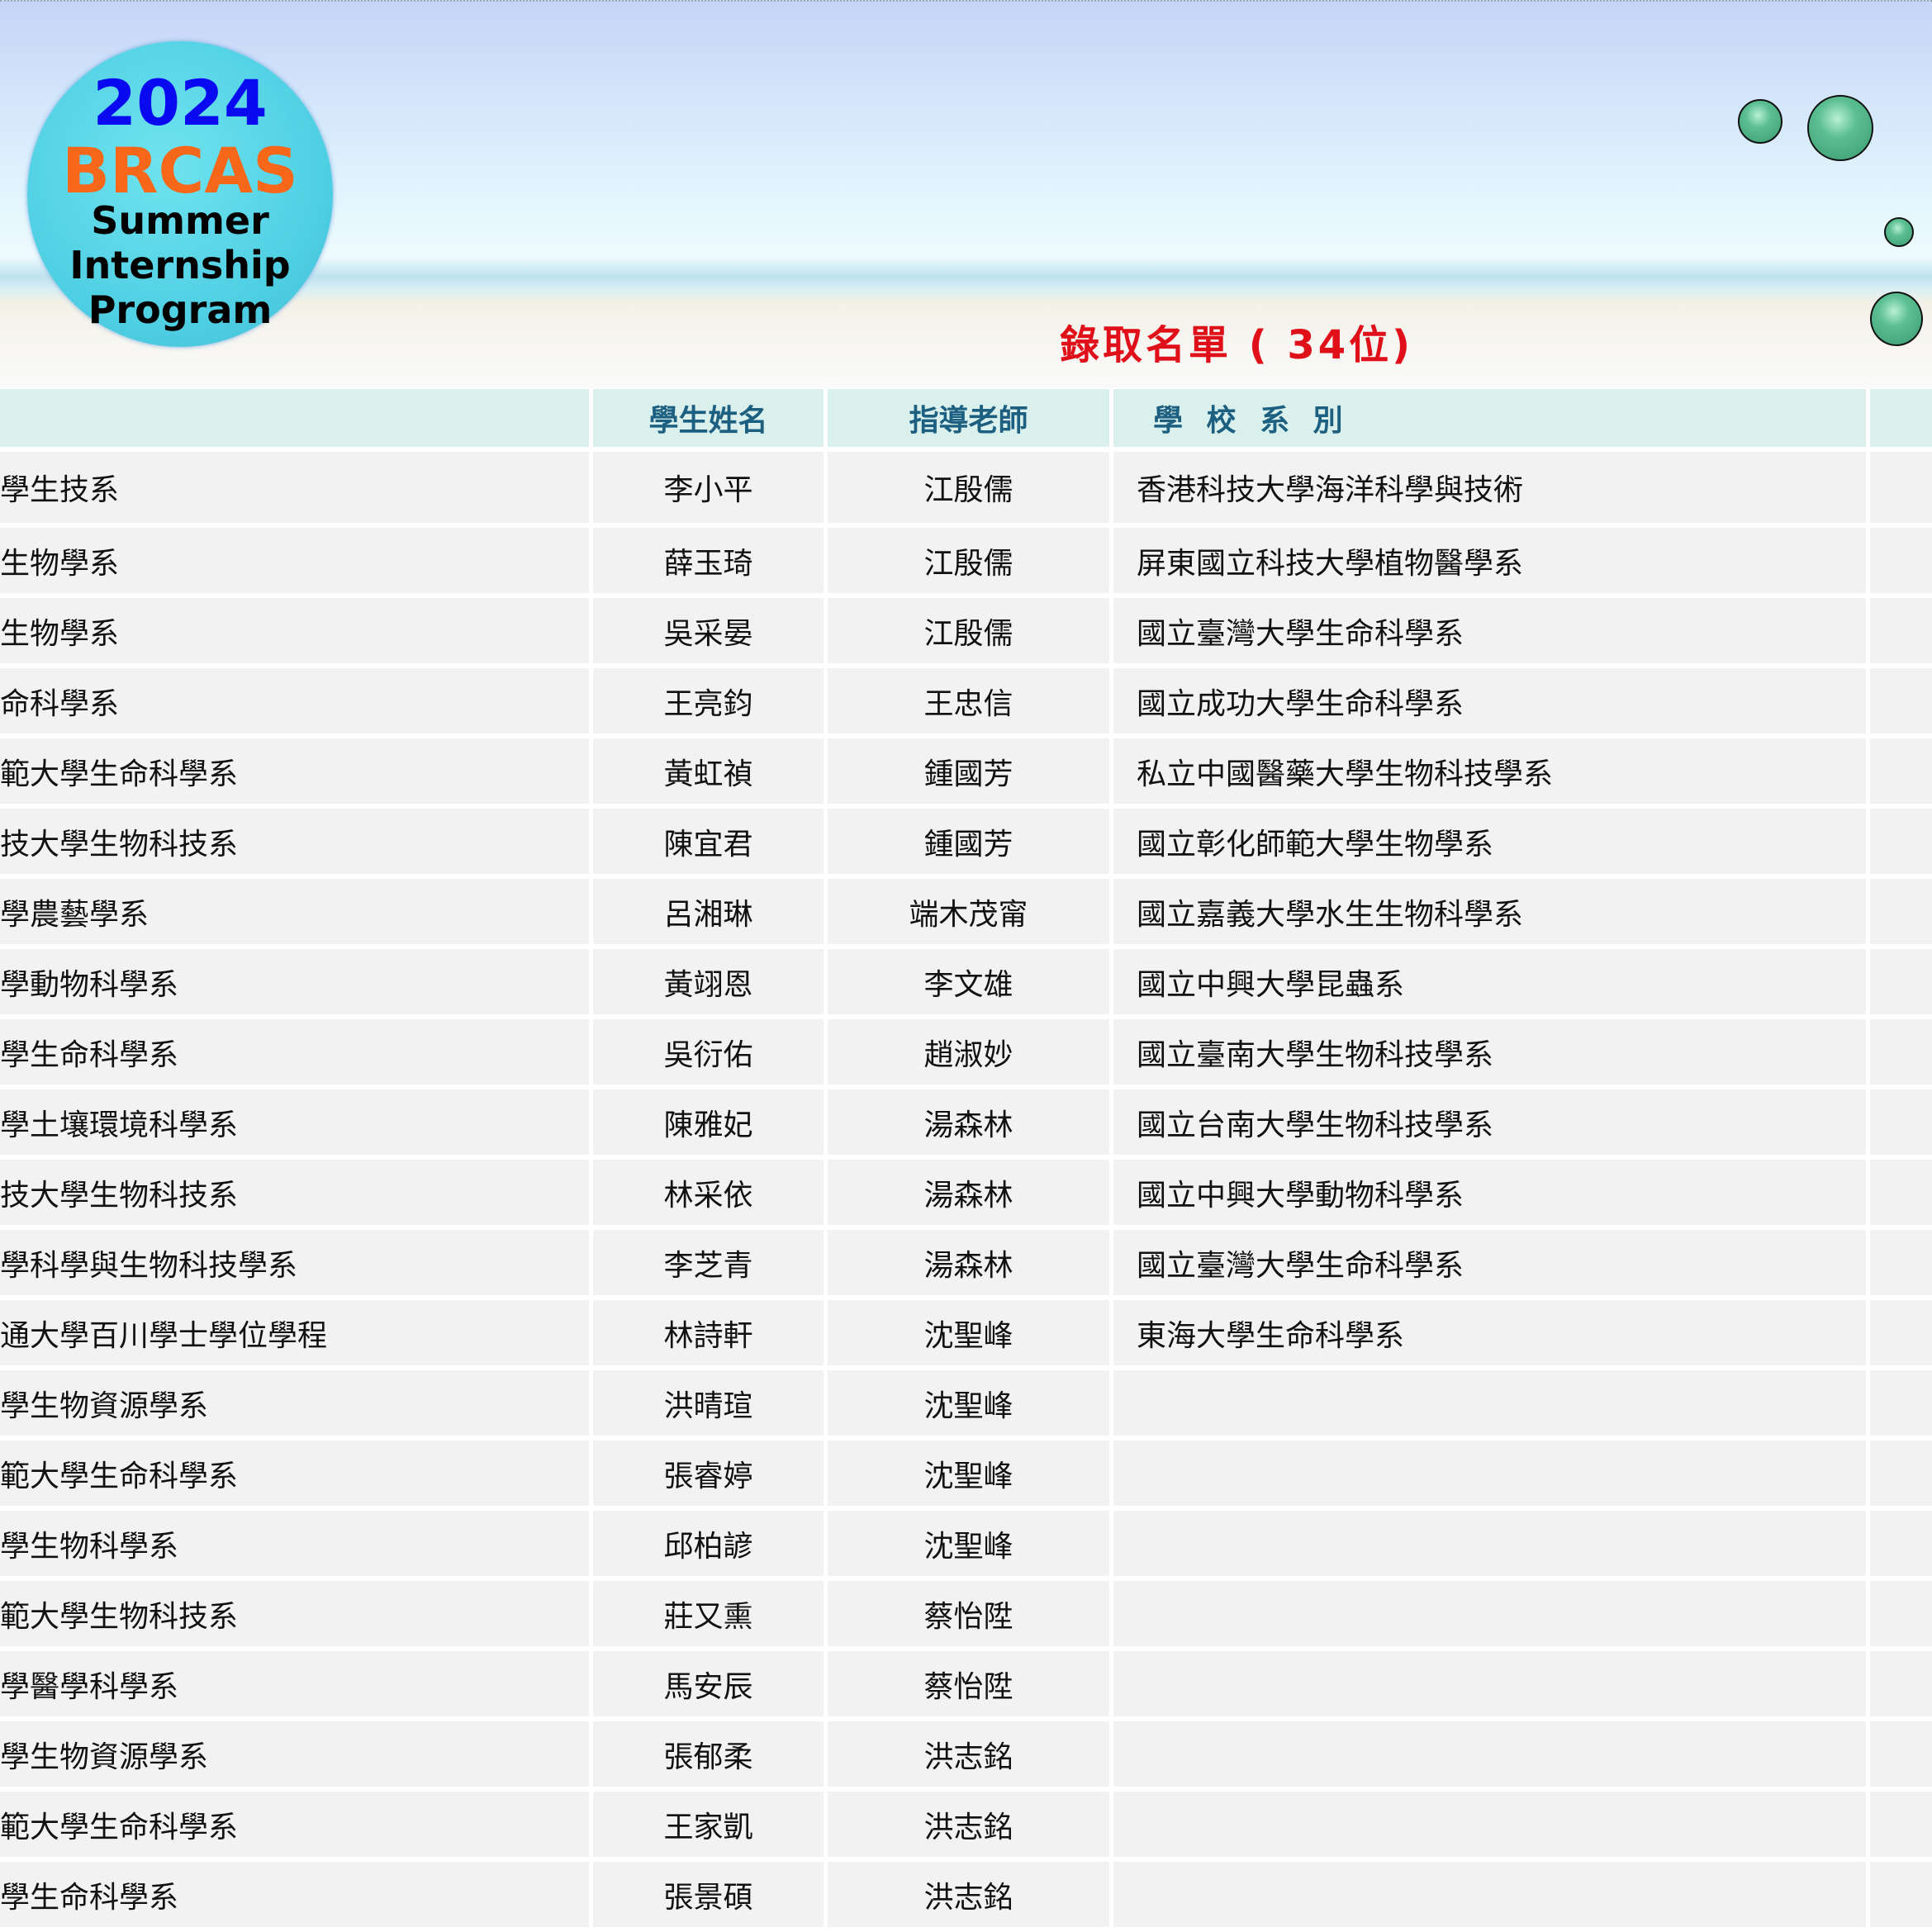  I want to click on table-row: 學農藝學系 呂湘琳 端木茂甯 國立嘉義大學水生生物科學系, so click(966, 909).